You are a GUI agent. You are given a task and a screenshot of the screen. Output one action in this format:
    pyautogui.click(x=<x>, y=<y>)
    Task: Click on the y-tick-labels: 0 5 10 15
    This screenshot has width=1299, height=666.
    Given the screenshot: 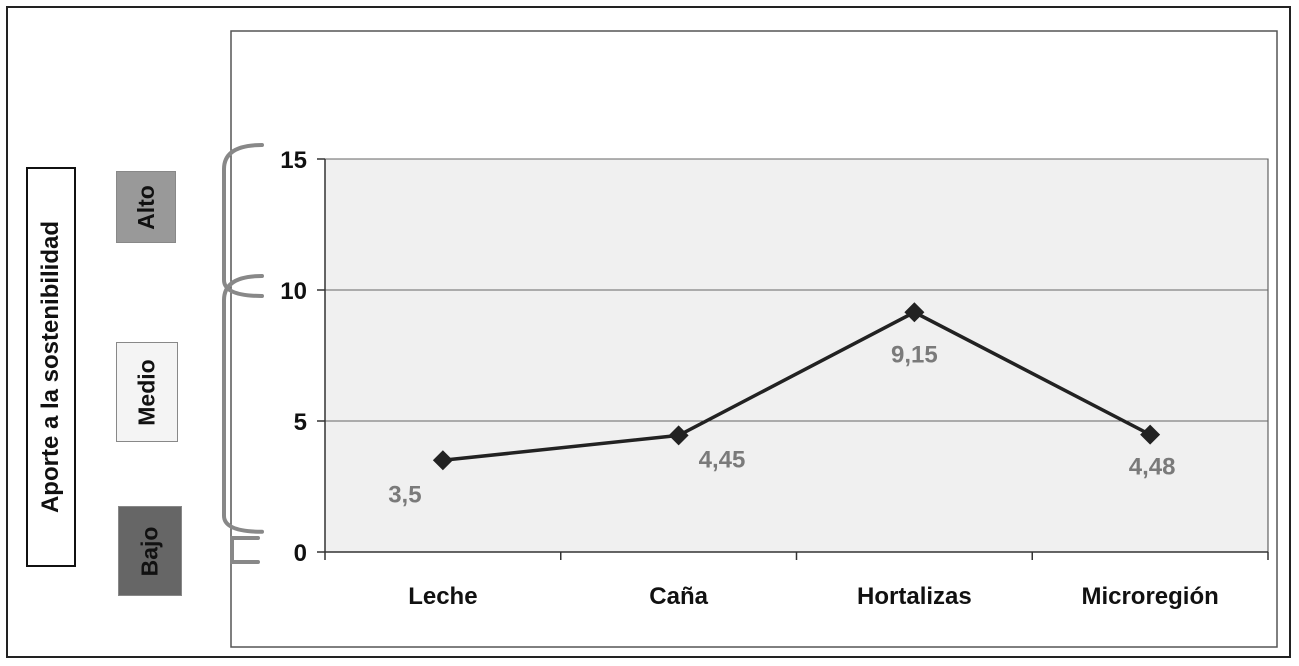 What is the action you would take?
    pyautogui.click(x=293, y=357)
    